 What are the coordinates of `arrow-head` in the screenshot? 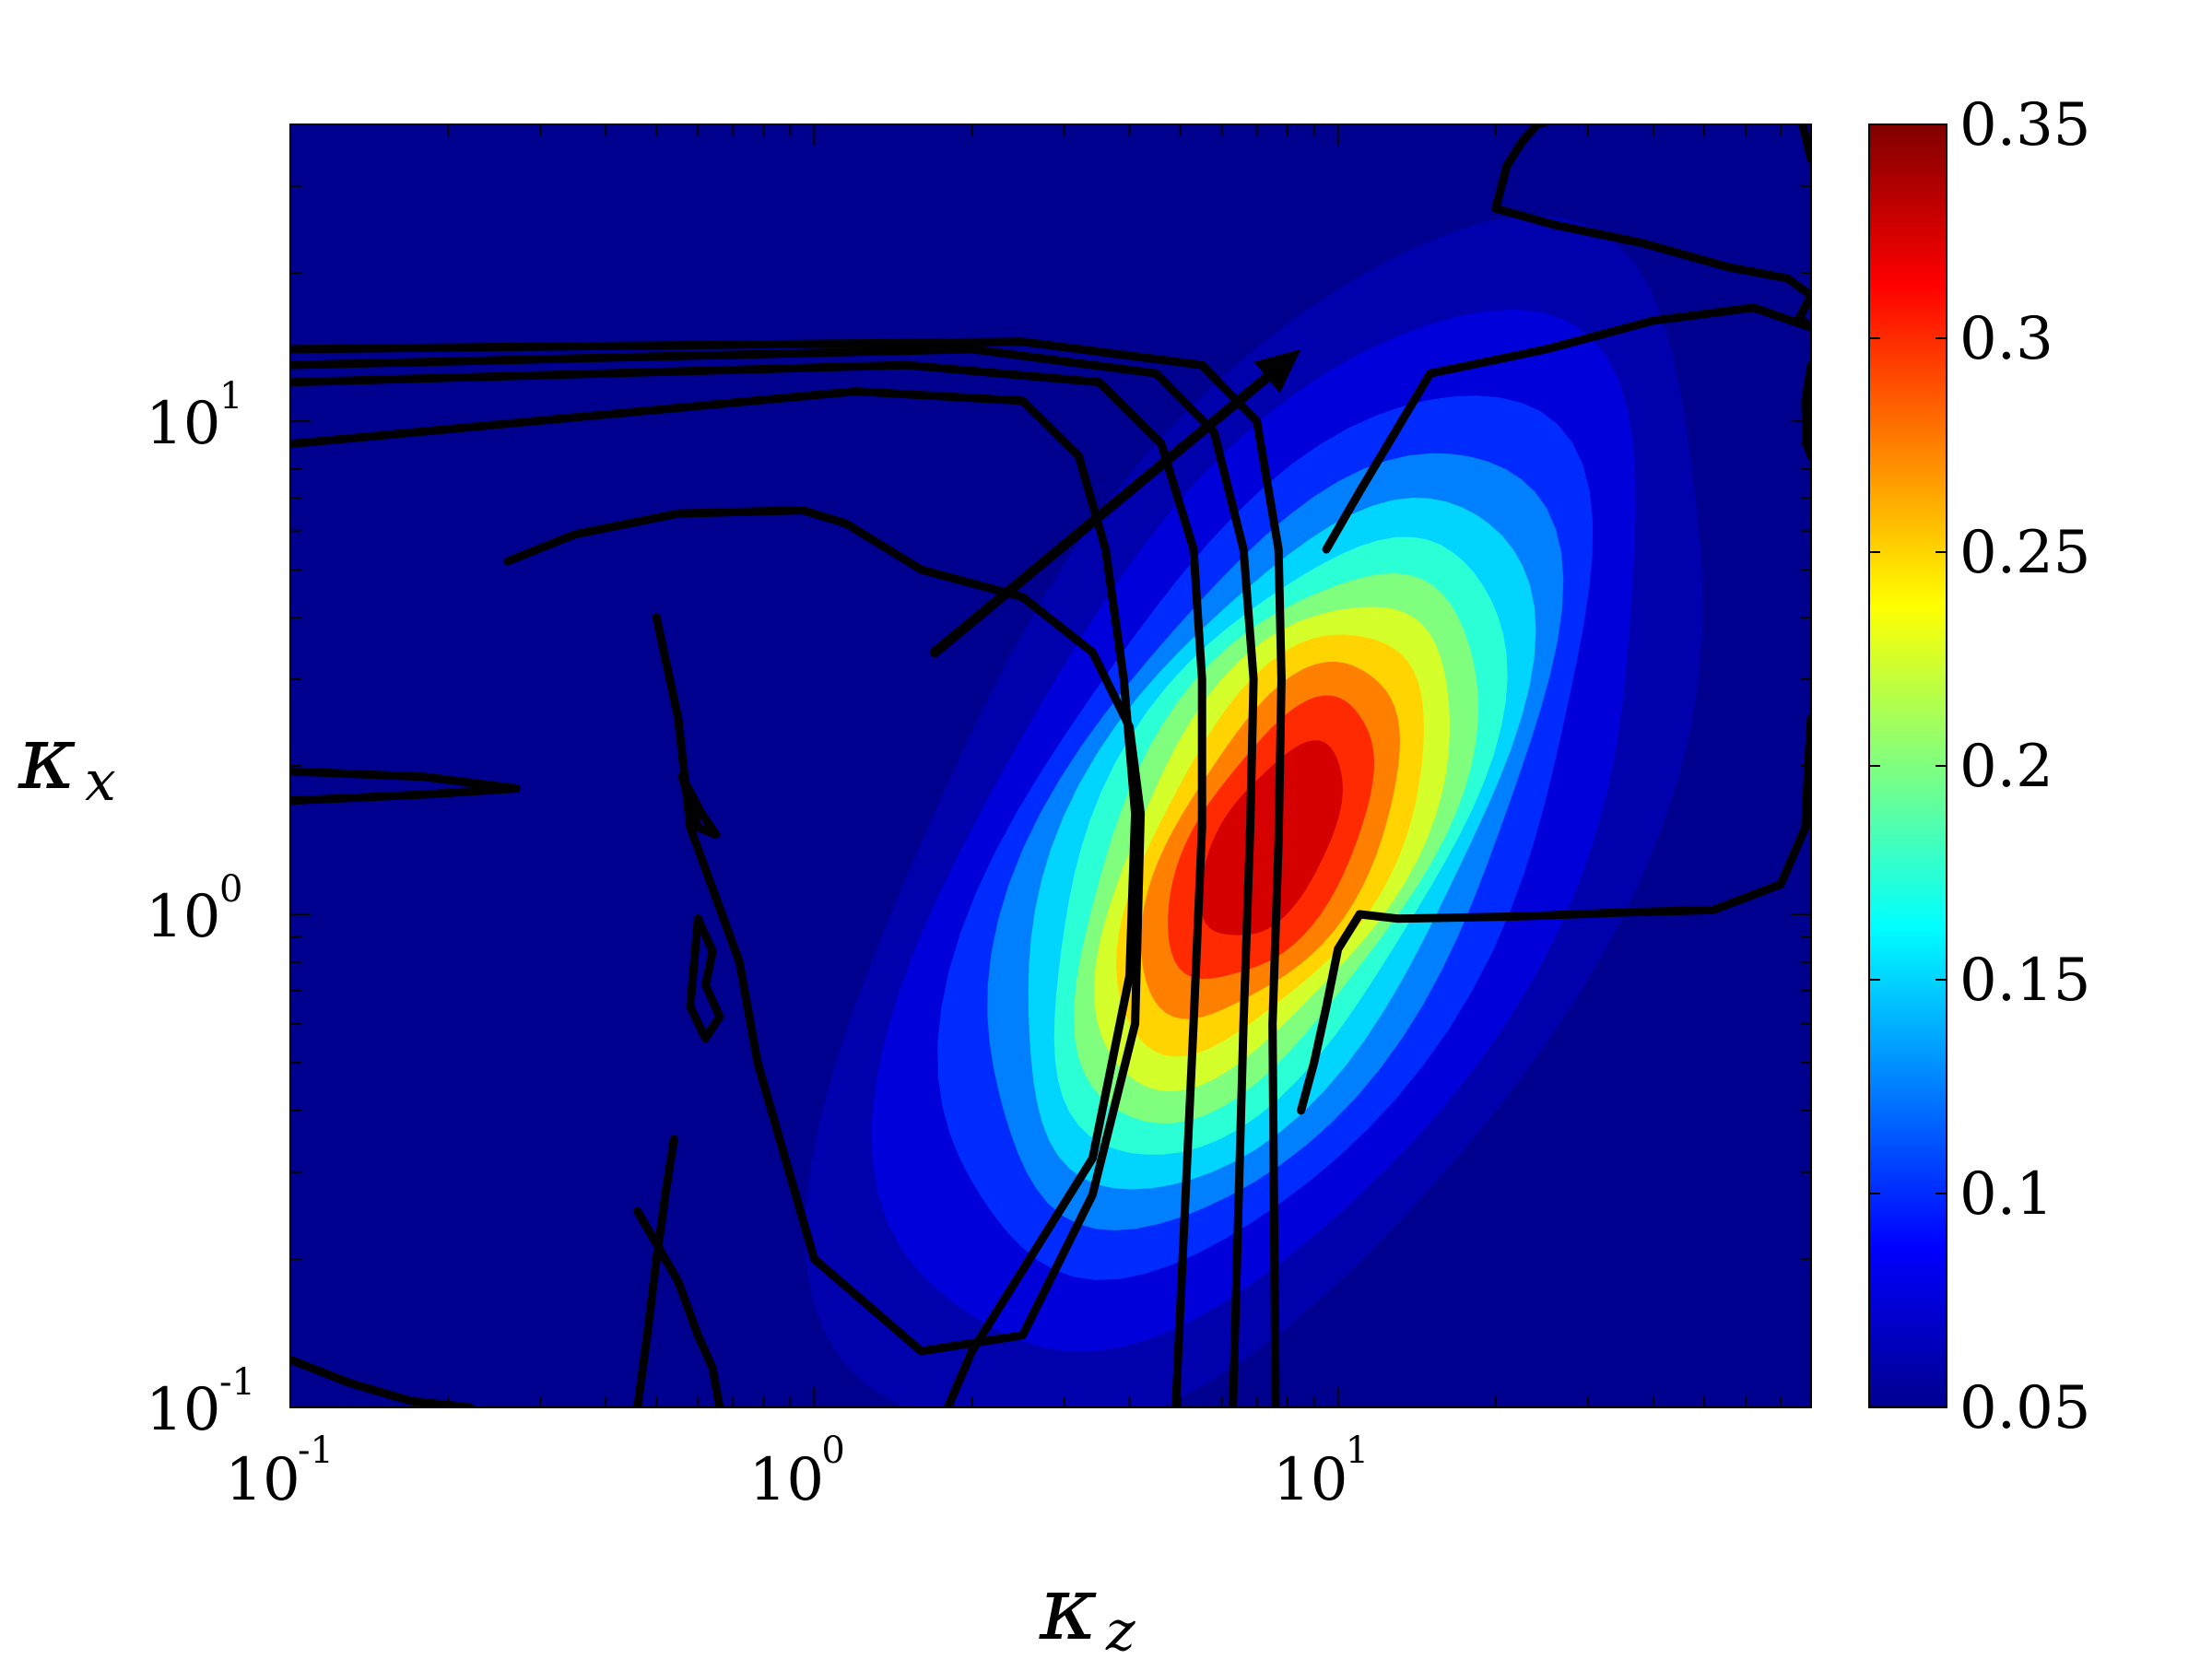 It's located at (1277, 371).